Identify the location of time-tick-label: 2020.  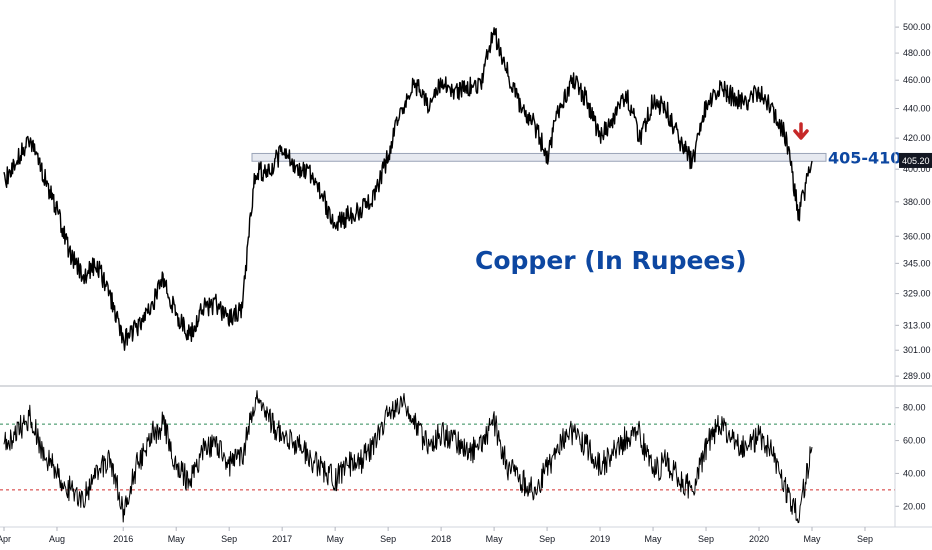
(759, 539).